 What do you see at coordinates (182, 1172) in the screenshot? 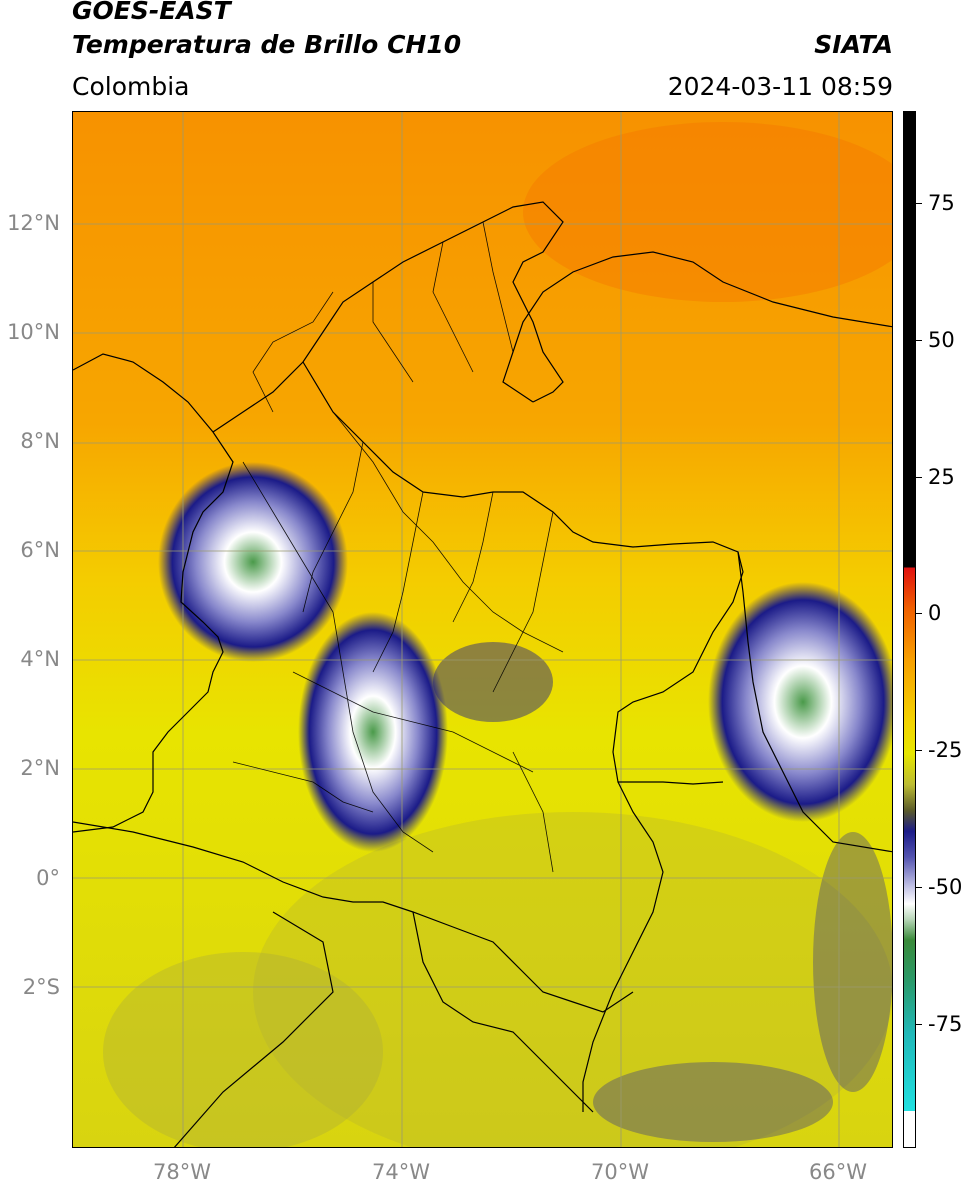
I see `lon-label: 78°W` at bounding box center [182, 1172].